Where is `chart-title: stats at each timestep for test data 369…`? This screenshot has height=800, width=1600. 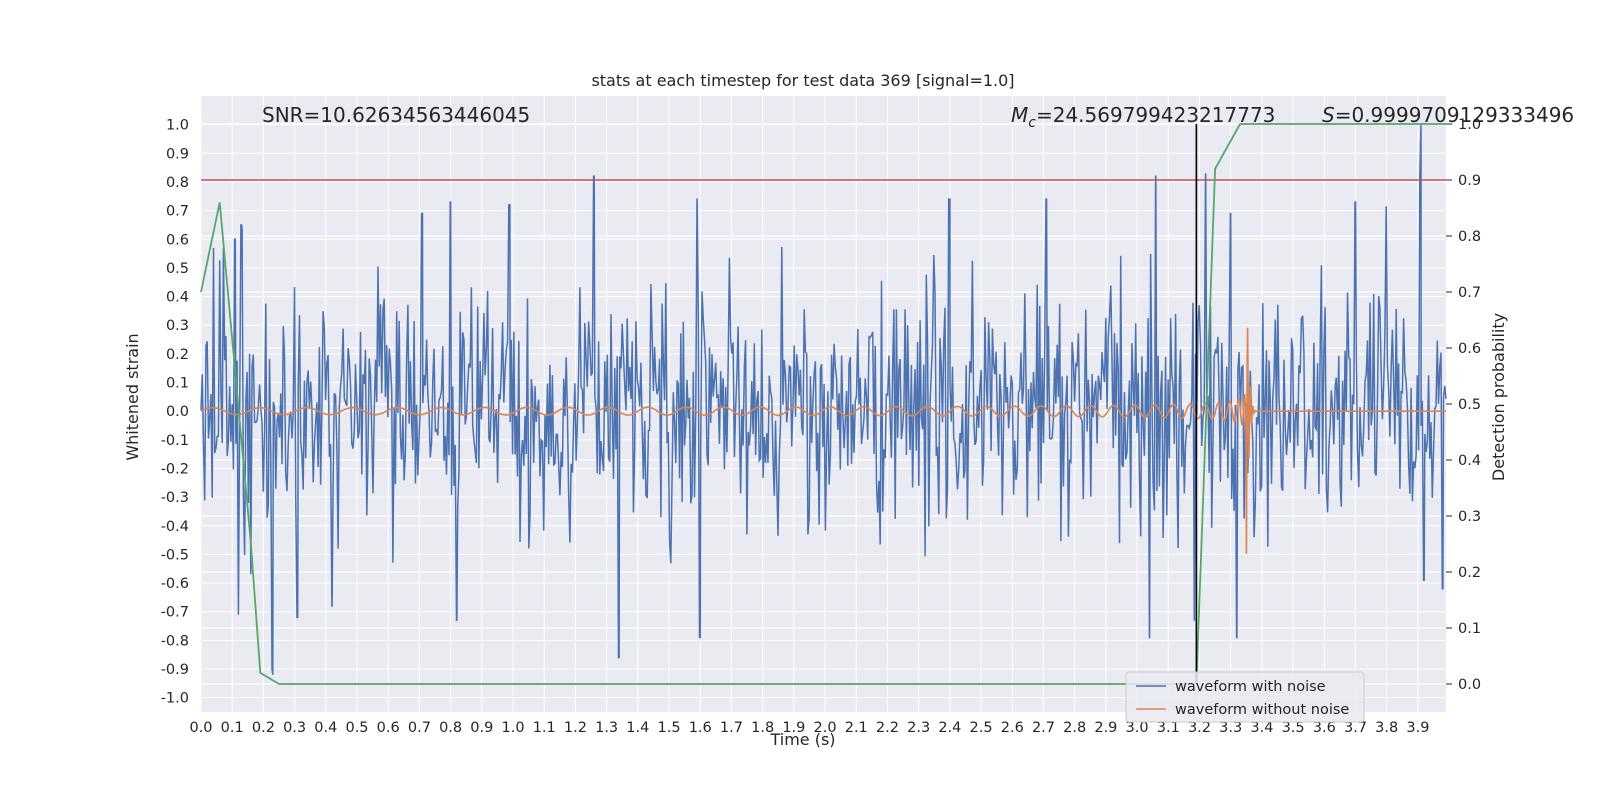
chart-title: stats at each timestep for test data 369… is located at coordinates (802, 80).